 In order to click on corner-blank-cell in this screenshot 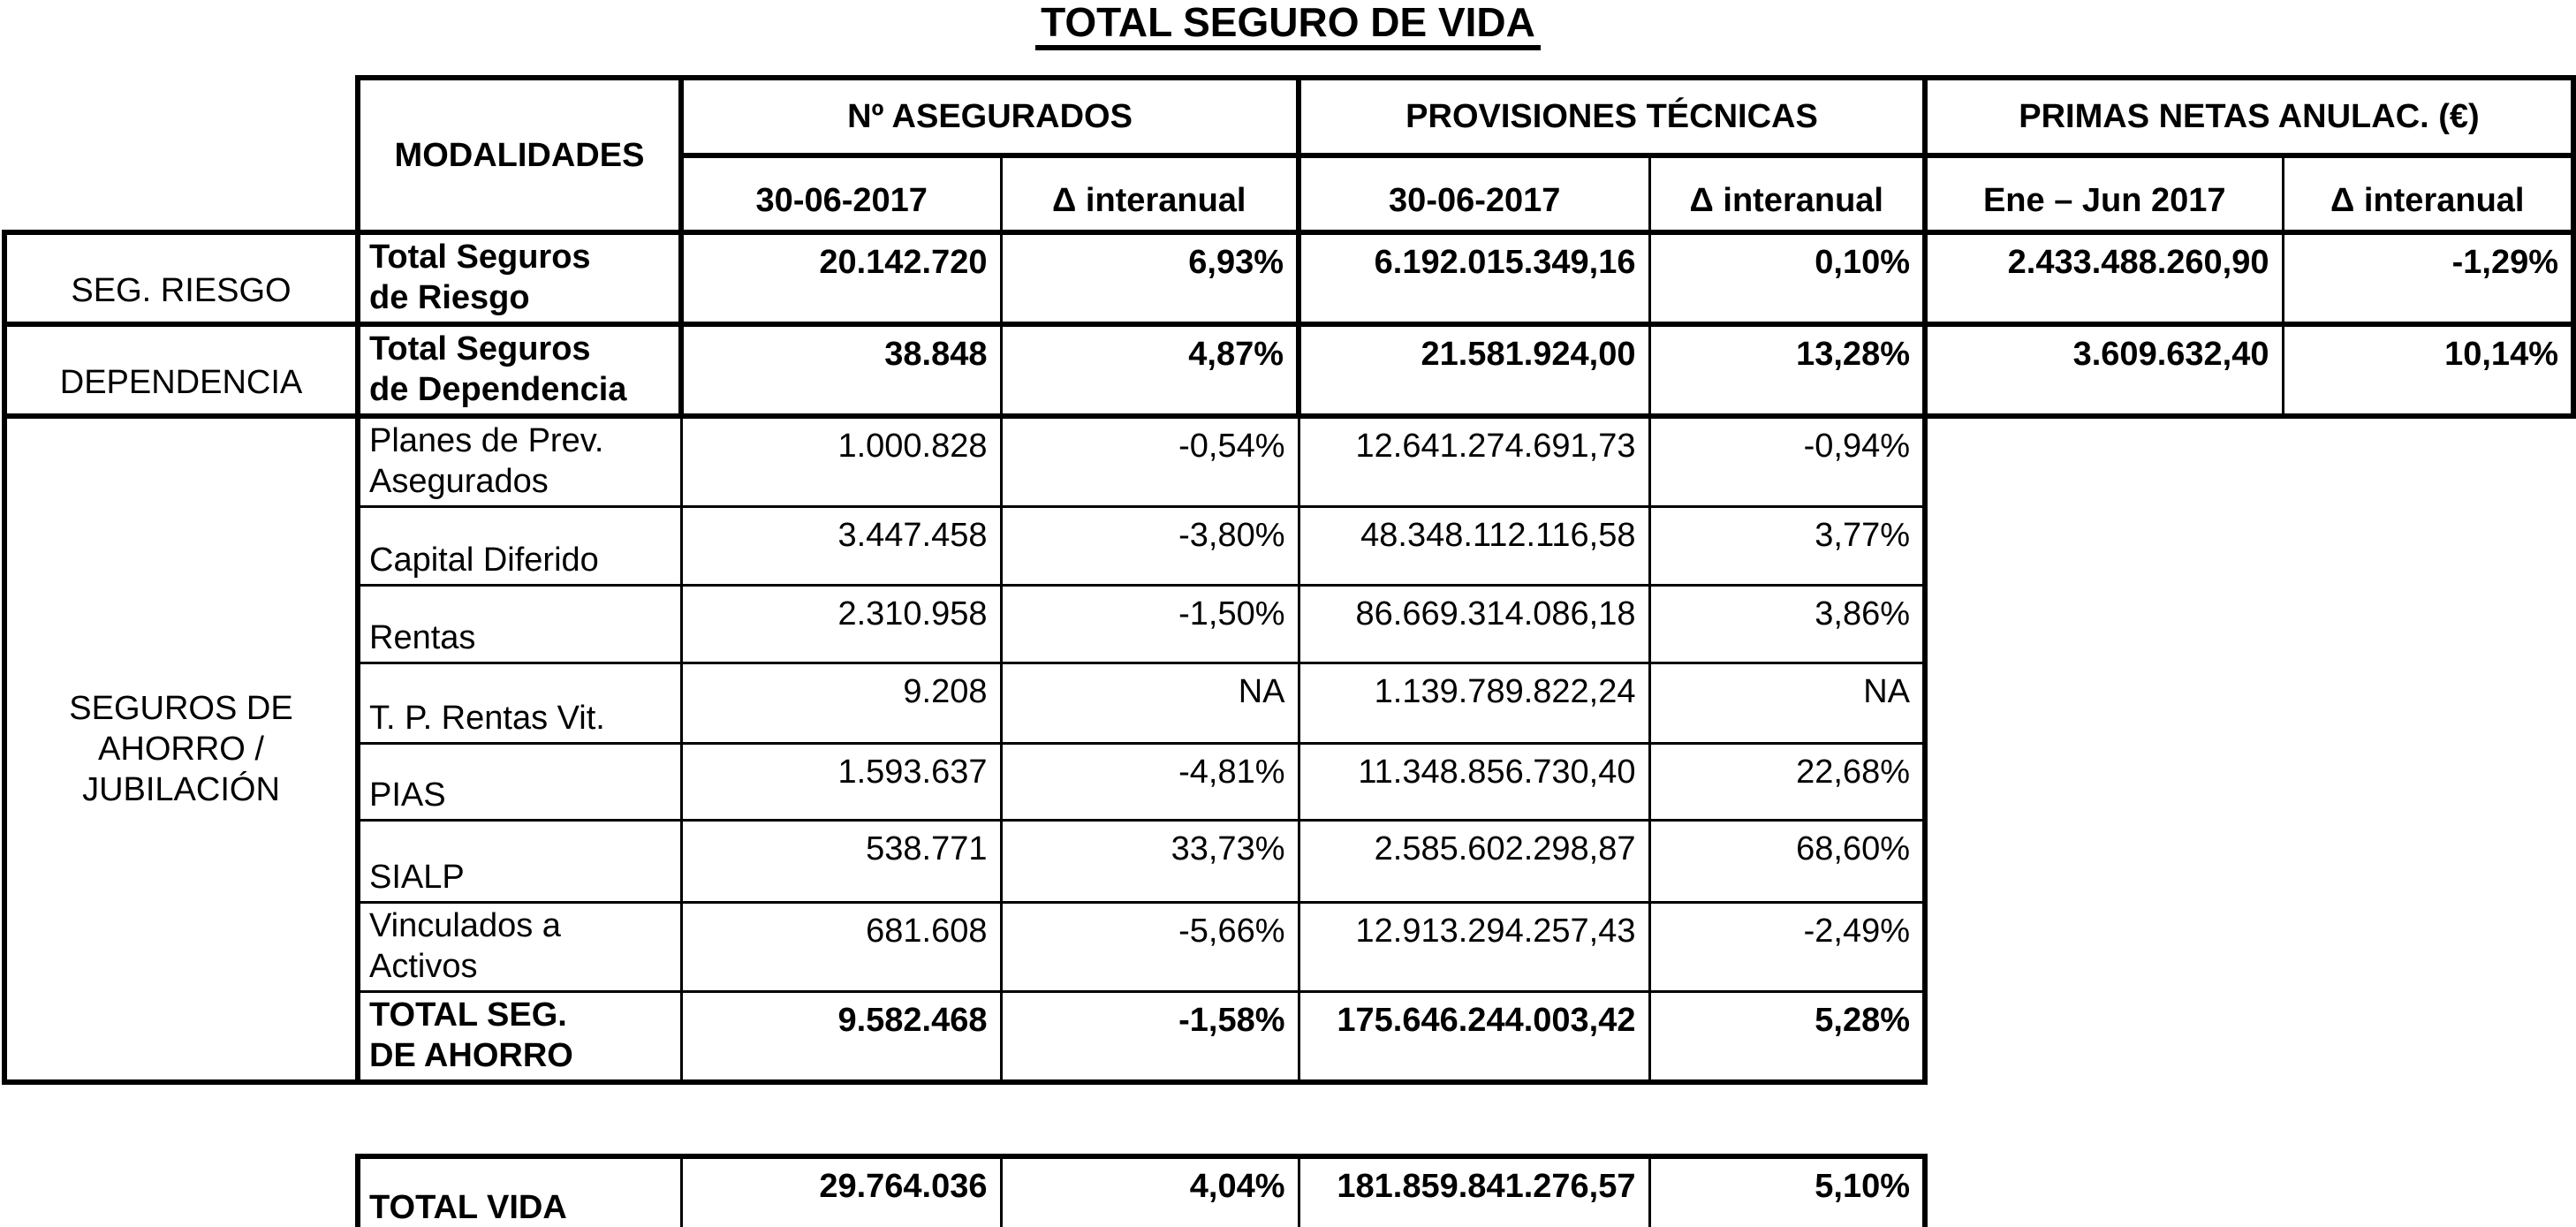, I will do `click(181, 155)`.